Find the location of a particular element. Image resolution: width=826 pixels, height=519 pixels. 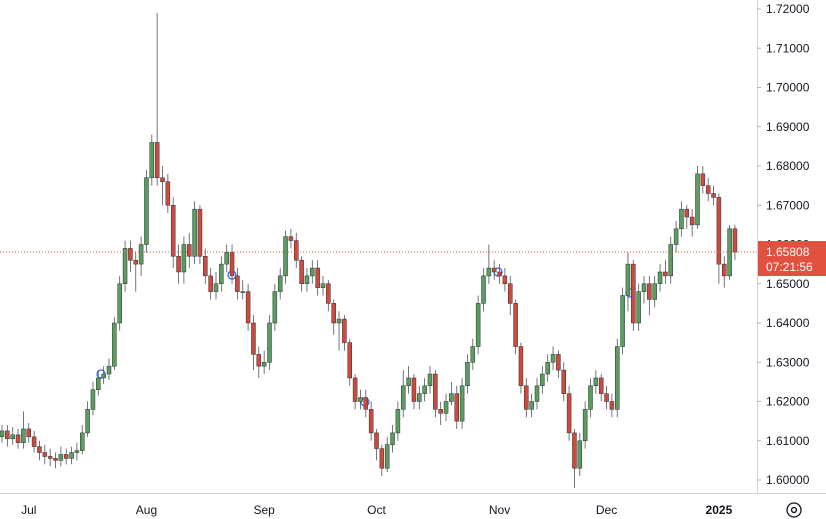

countdown-label: 07:21:56 is located at coordinates (789, 267).